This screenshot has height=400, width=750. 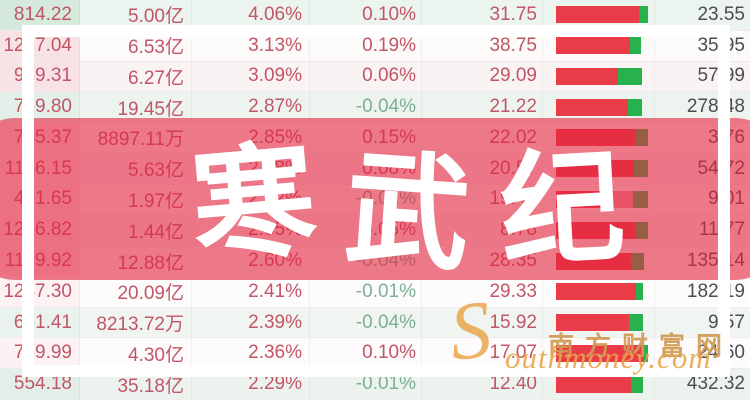 I want to click on change-pct-cell: 2.39%, so click(x=251, y=322).